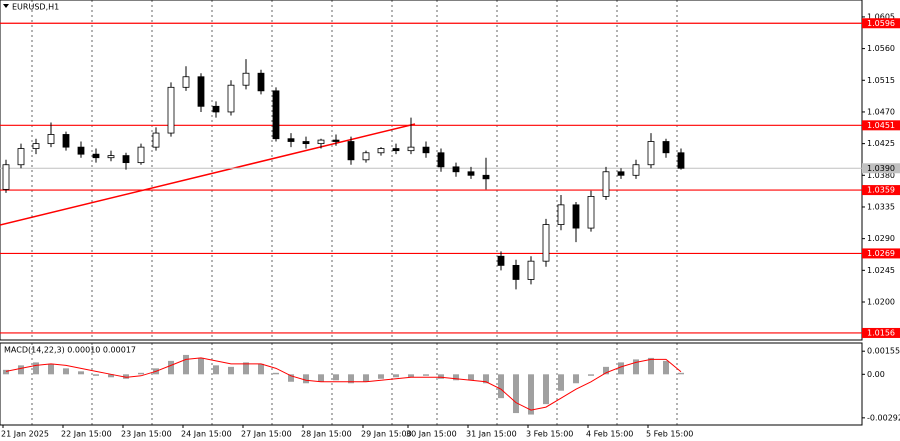 This screenshot has width=900, height=441. Describe the element at coordinates (25, 434) in the screenshot. I see `x-tick-label: 21 Jan 2025` at that location.